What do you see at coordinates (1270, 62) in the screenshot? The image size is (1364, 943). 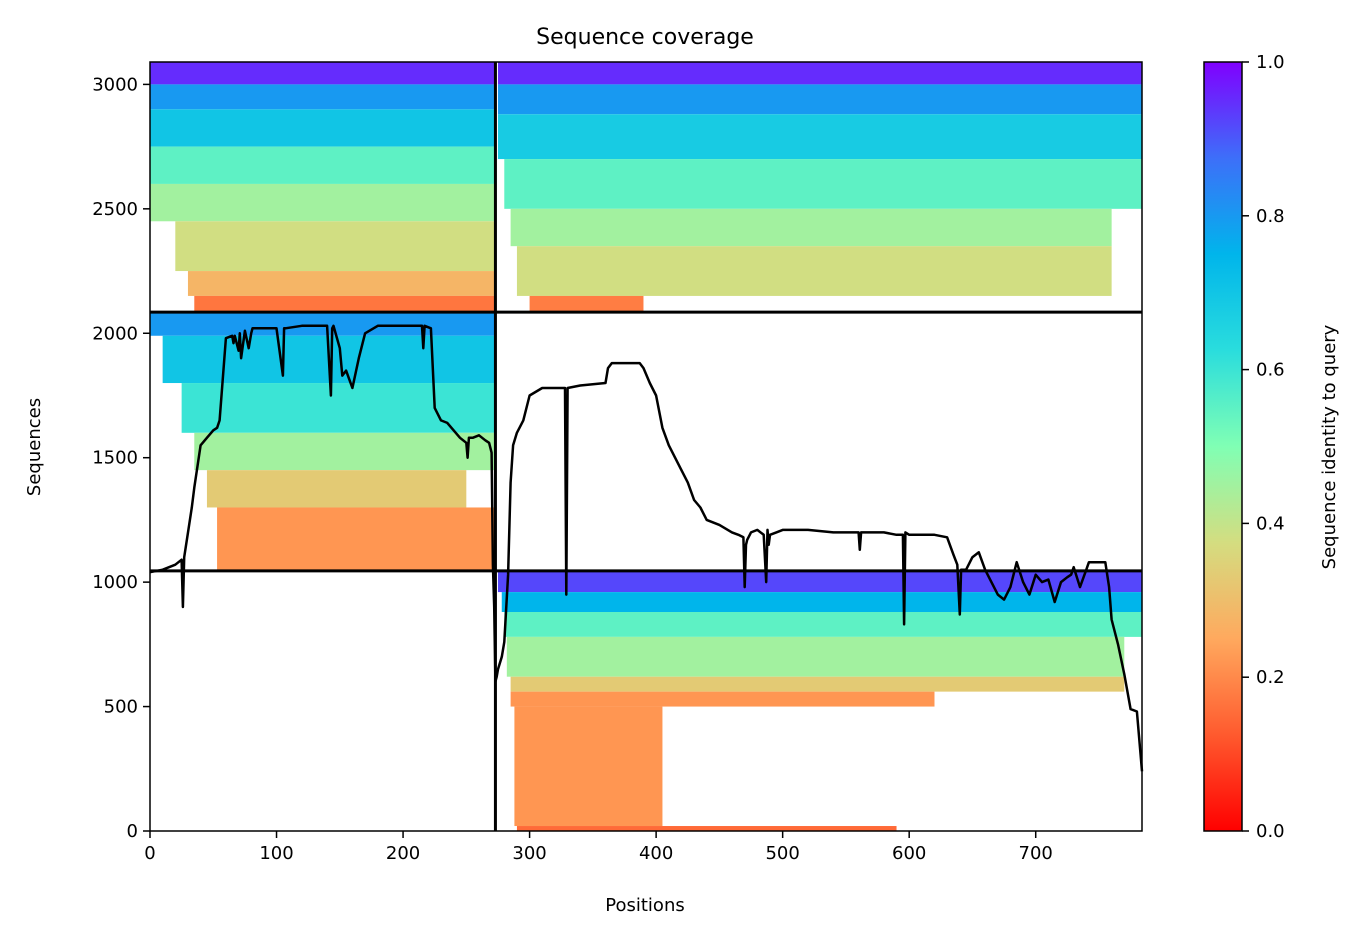 I see `colorbar-tick-label: 1.0` at bounding box center [1270, 62].